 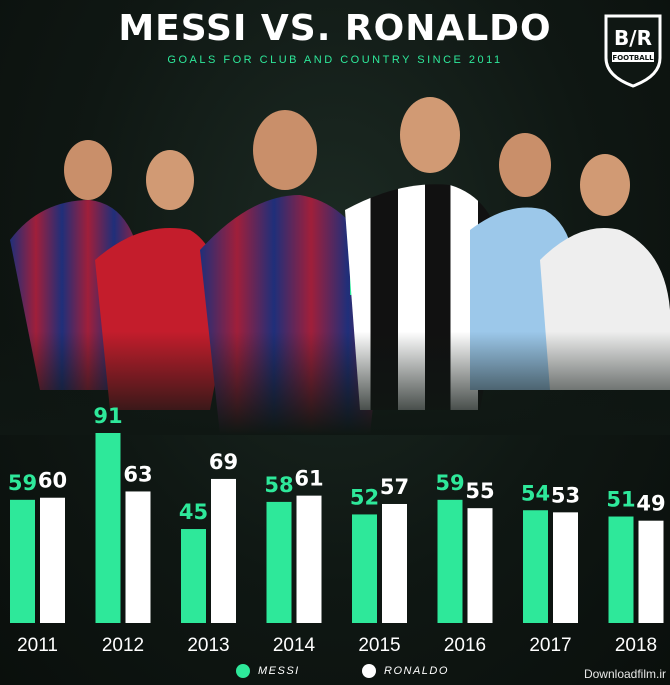 What do you see at coordinates (294, 645) in the screenshot?
I see `x-tick-2014: 2014` at bounding box center [294, 645].